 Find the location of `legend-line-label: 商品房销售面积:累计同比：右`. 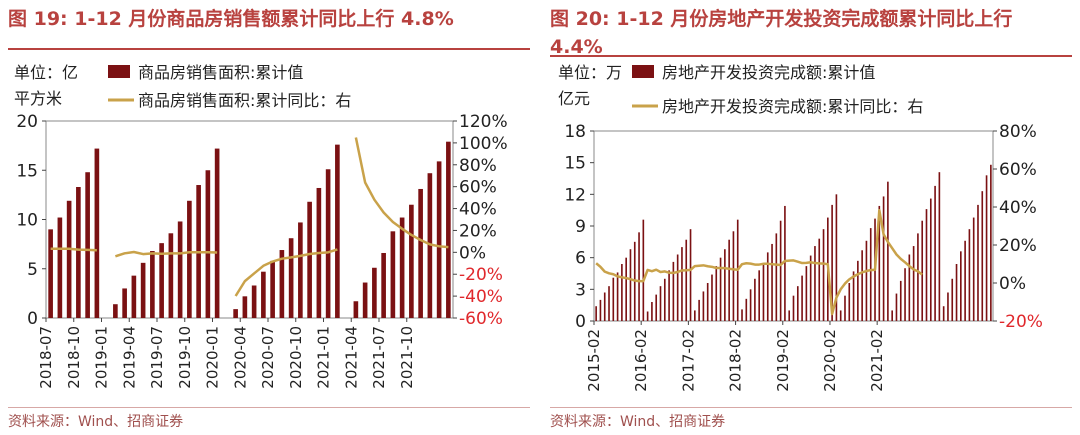

legend-line-label: 商品房销售面积:累计同比：右 is located at coordinates (244, 100).